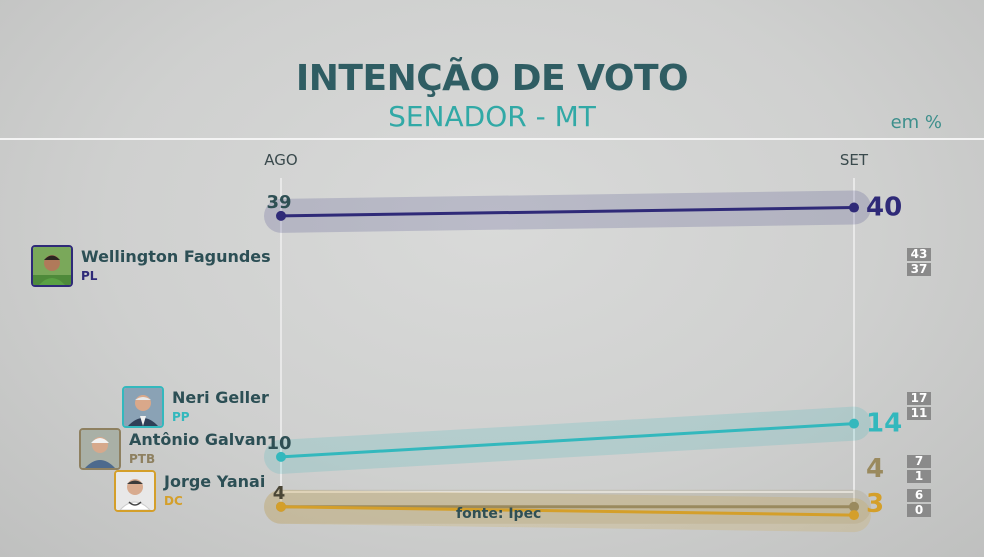 The image size is (984, 557). What do you see at coordinates (499, 514) in the screenshot?
I see `source-label: fonte: Ipec` at bounding box center [499, 514].